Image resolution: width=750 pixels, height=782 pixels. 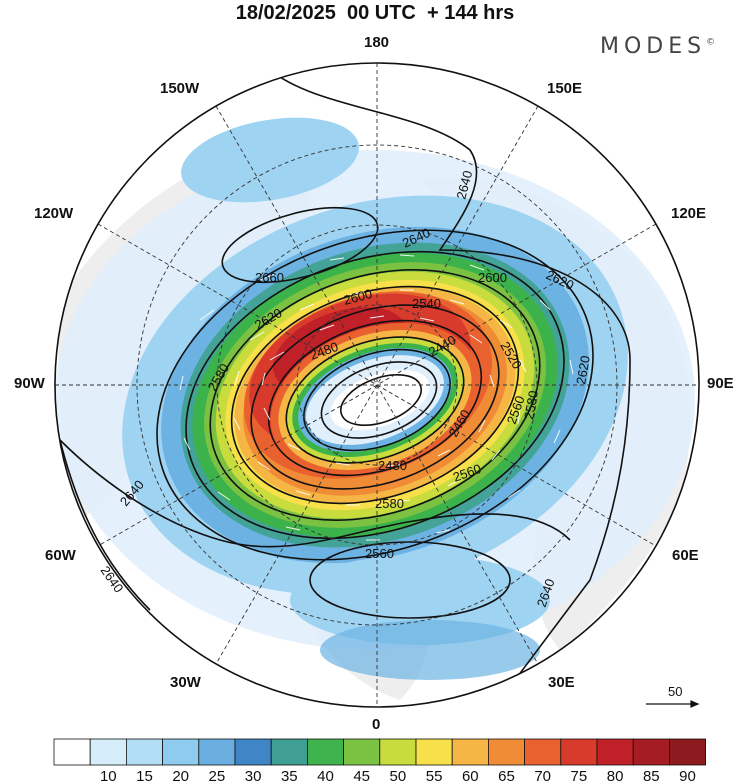 What do you see at coordinates (675, 691) in the screenshot?
I see `reference-vector-label: 50` at bounding box center [675, 691].